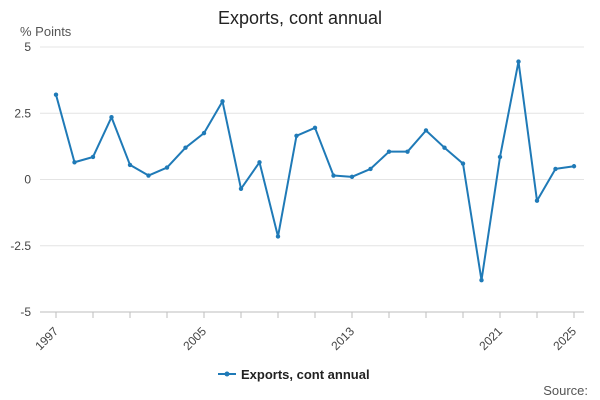 The image size is (600, 400). What do you see at coordinates (565, 390) in the screenshot?
I see `source-label: Source:` at bounding box center [565, 390].